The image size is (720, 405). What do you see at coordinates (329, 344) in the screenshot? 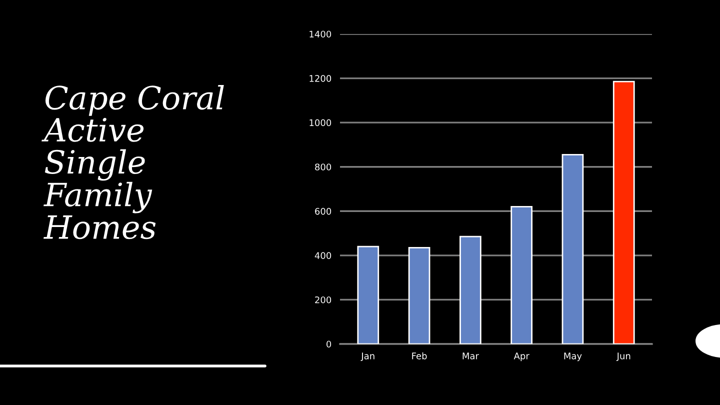
I see `y-tick-label: 0` at bounding box center [329, 344].